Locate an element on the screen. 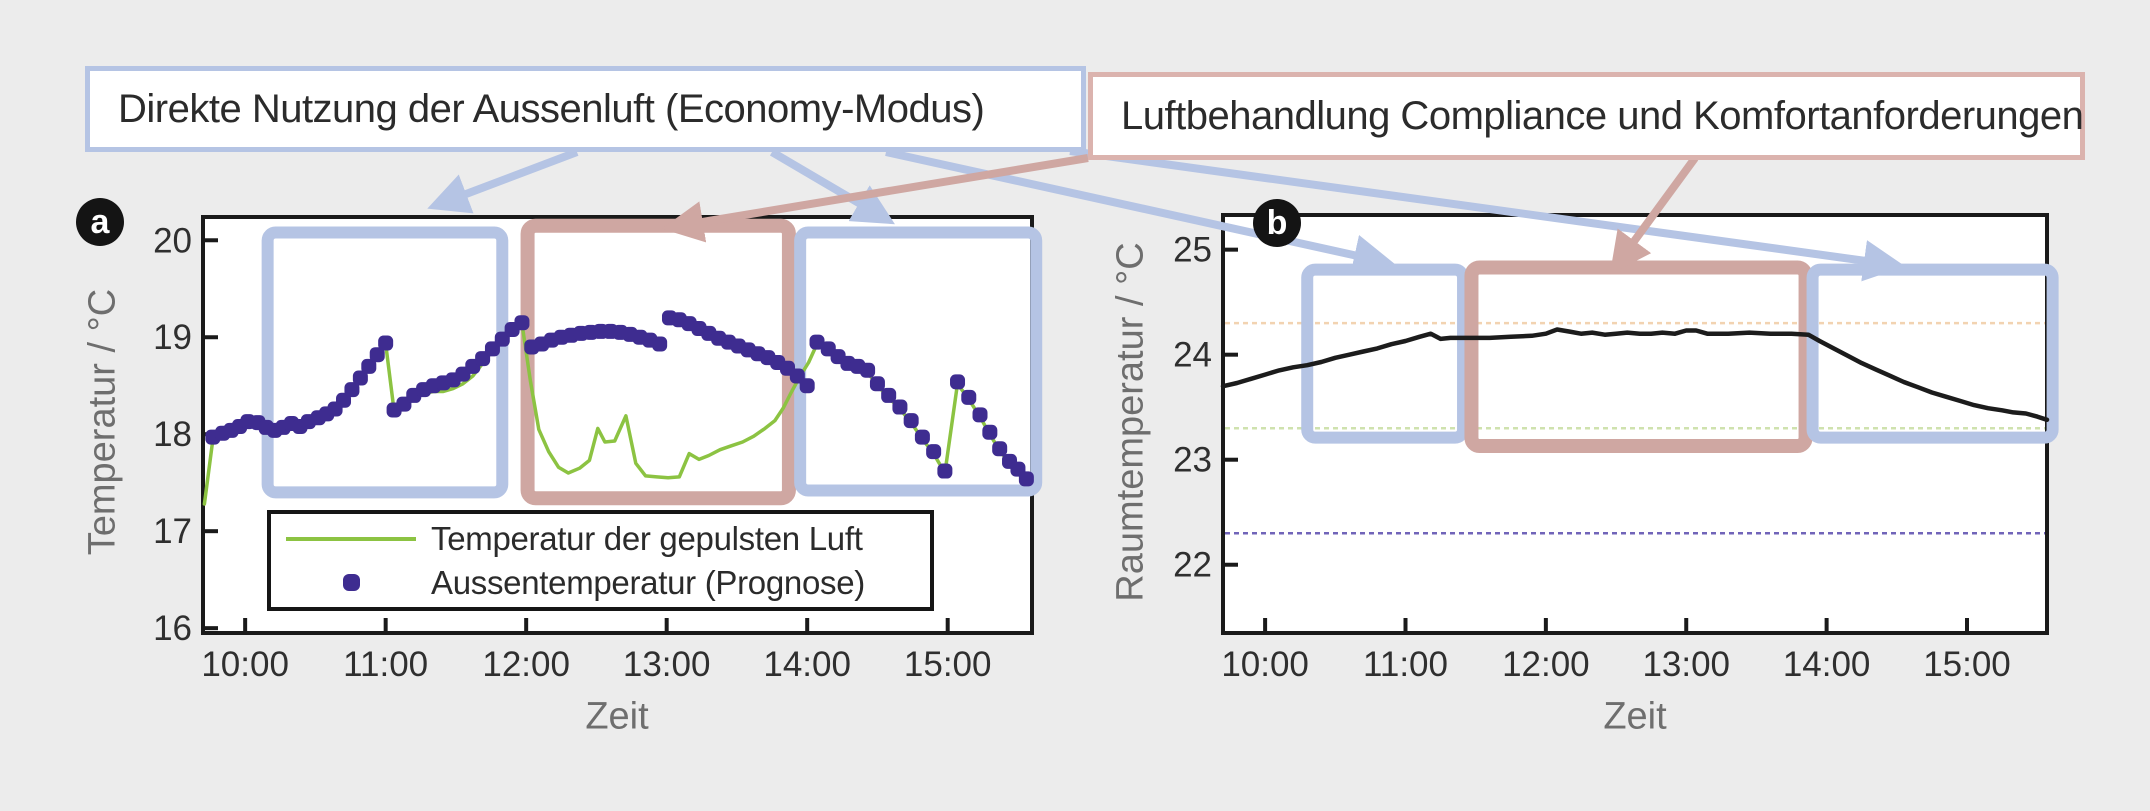 The height and width of the screenshot is (811, 2150). chart-b-y-tick-label: 25 is located at coordinates (1192, 250).